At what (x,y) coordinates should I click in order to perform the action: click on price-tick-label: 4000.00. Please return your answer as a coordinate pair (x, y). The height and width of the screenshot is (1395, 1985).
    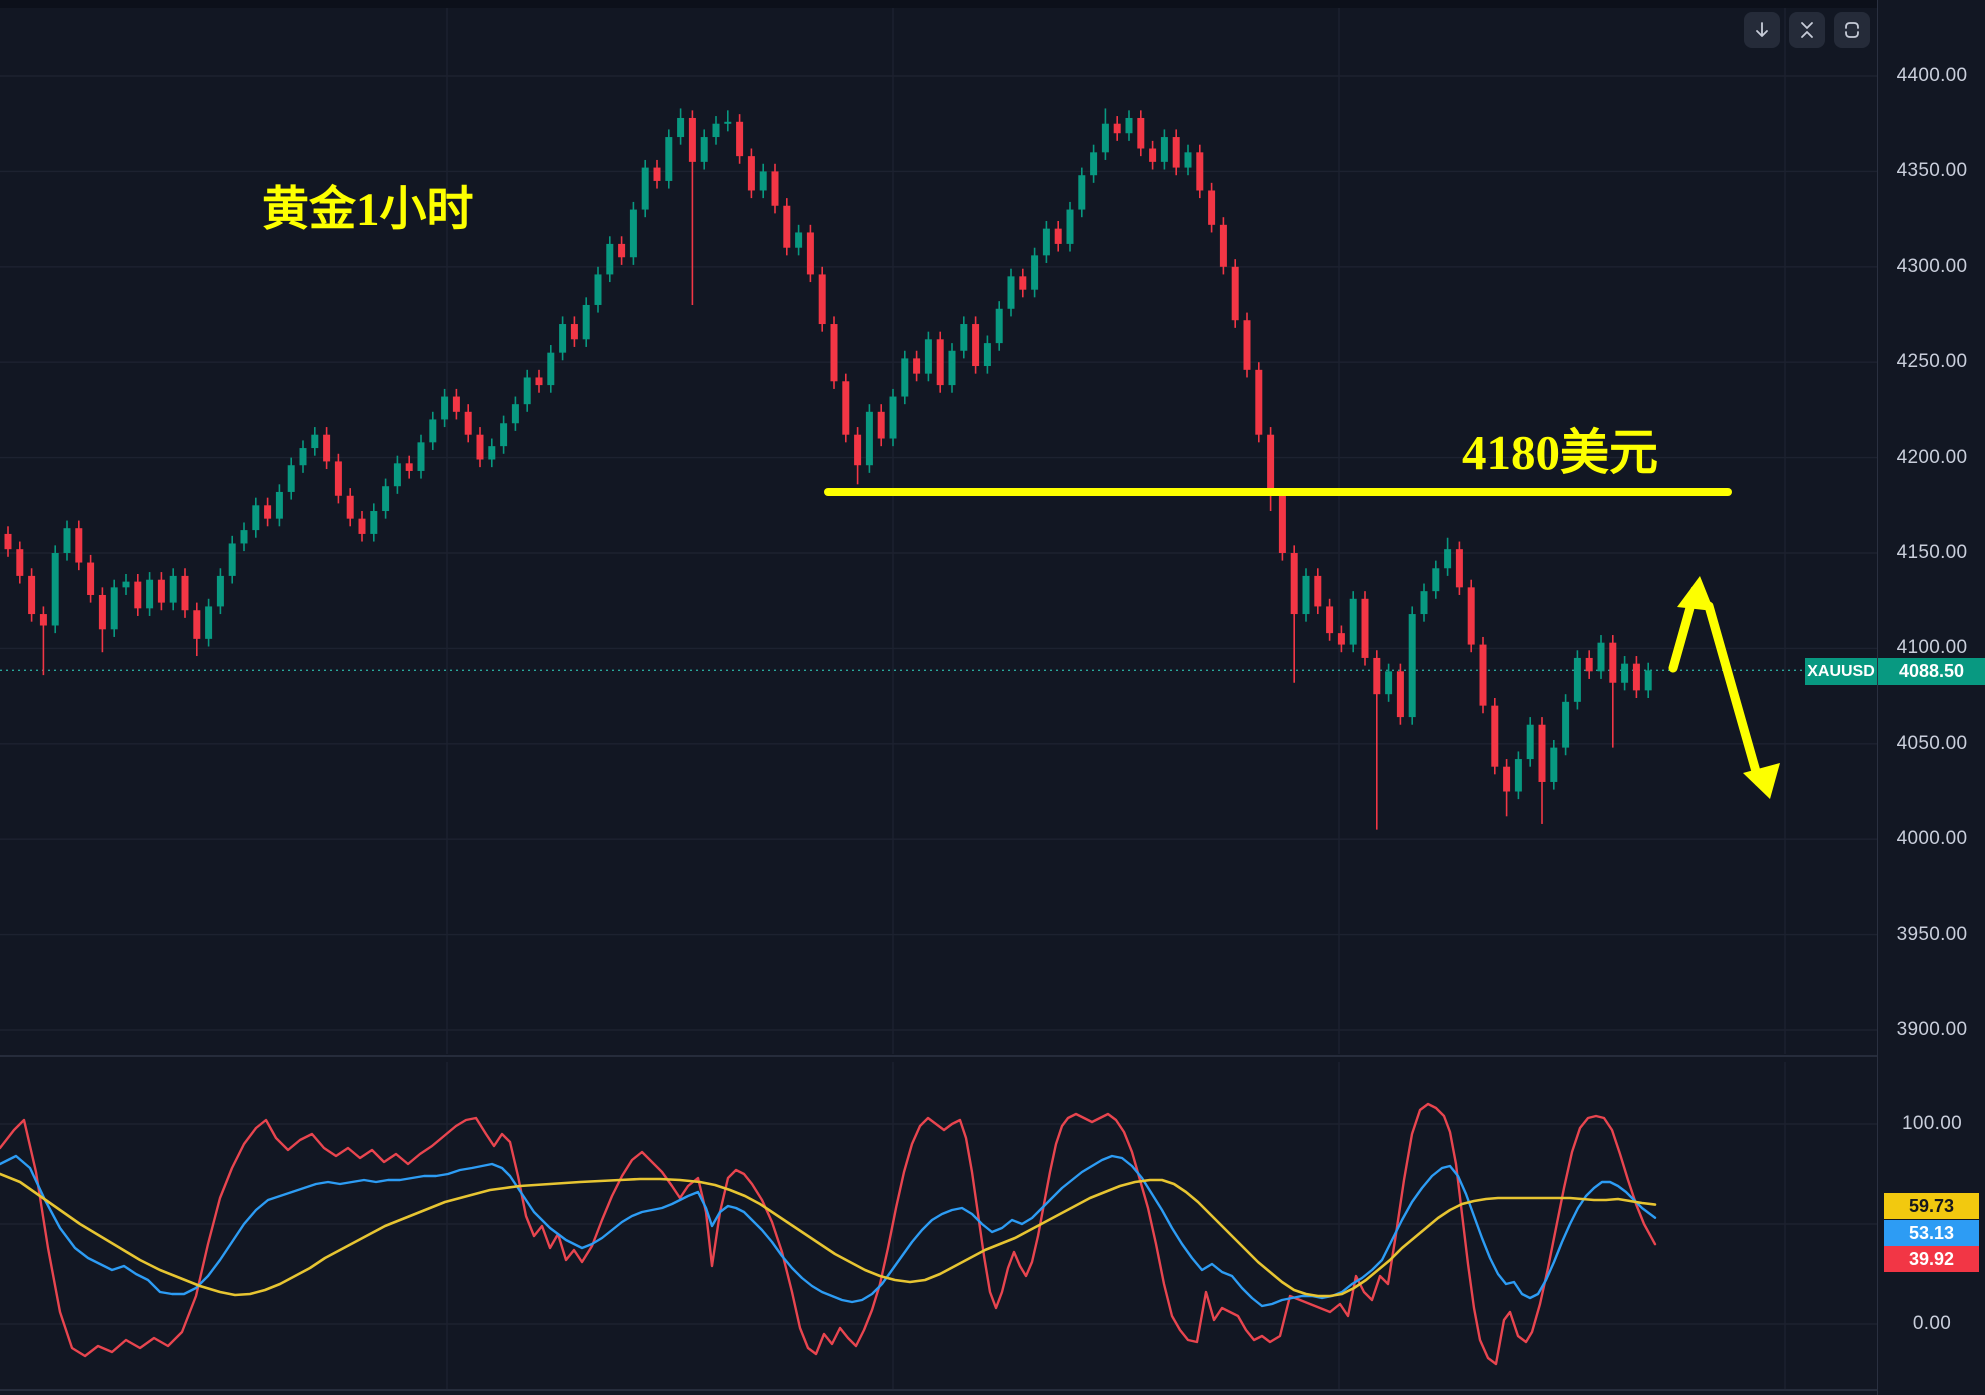
    Looking at the image, I should click on (1932, 839).